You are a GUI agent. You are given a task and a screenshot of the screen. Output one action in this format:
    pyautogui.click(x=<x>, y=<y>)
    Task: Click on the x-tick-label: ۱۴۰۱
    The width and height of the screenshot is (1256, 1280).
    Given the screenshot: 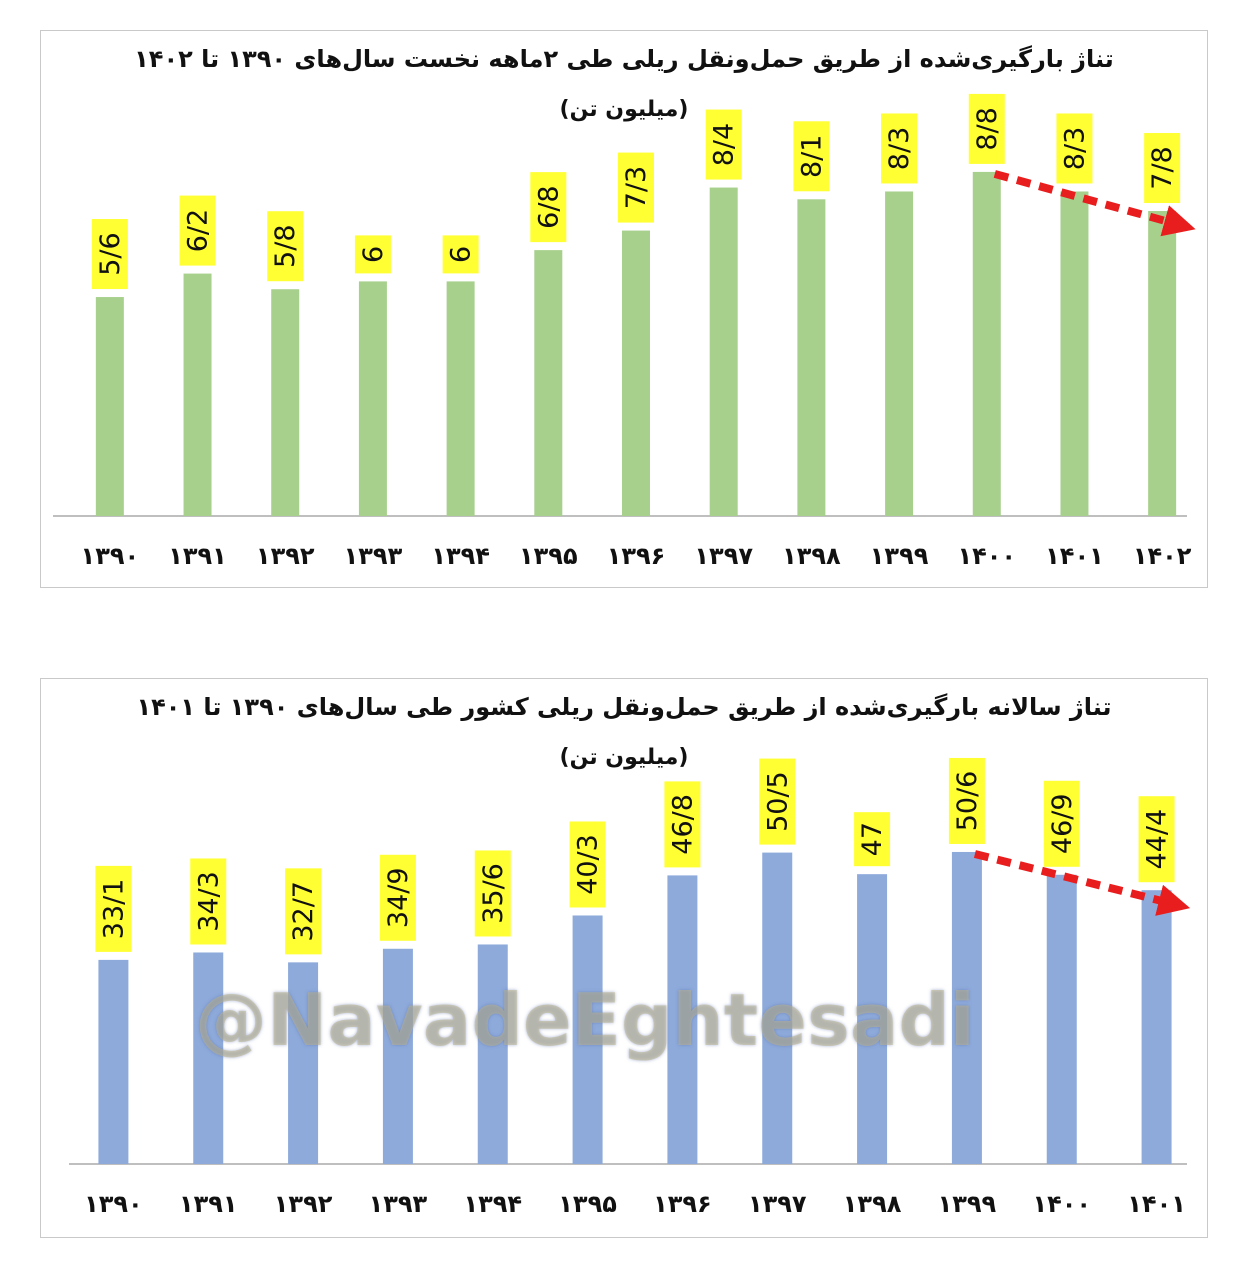 What is the action you would take?
    pyautogui.click(x=1074, y=556)
    